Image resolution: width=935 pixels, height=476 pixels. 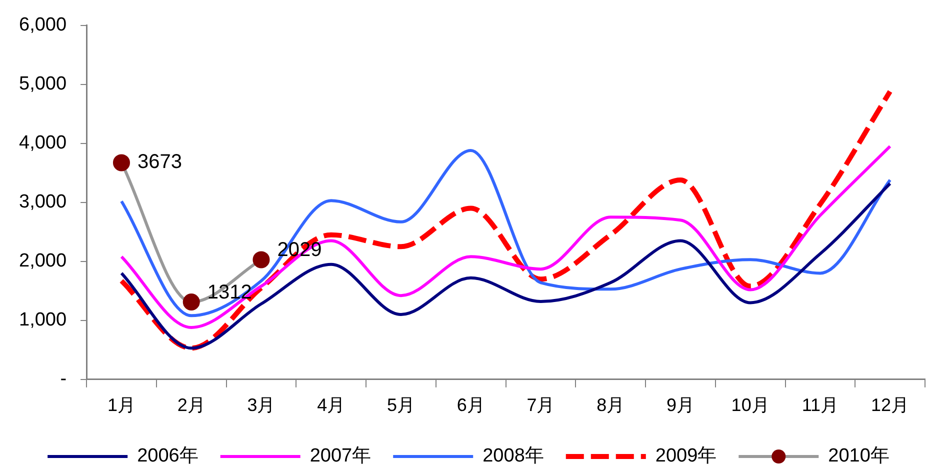 What do you see at coordinates (159, 162) in the screenshot?
I see `data-label: 3673` at bounding box center [159, 162].